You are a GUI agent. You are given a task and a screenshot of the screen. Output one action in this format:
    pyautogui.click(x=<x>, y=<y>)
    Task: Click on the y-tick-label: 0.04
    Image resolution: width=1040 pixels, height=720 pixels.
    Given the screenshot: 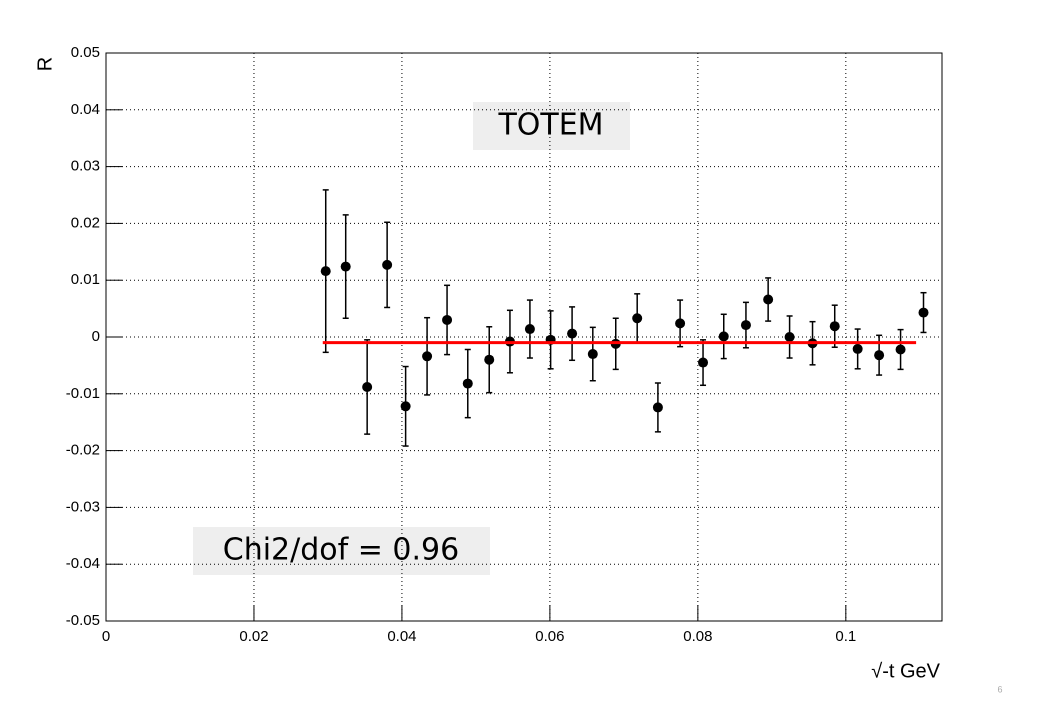 What is the action you would take?
    pyautogui.click(x=85, y=109)
    